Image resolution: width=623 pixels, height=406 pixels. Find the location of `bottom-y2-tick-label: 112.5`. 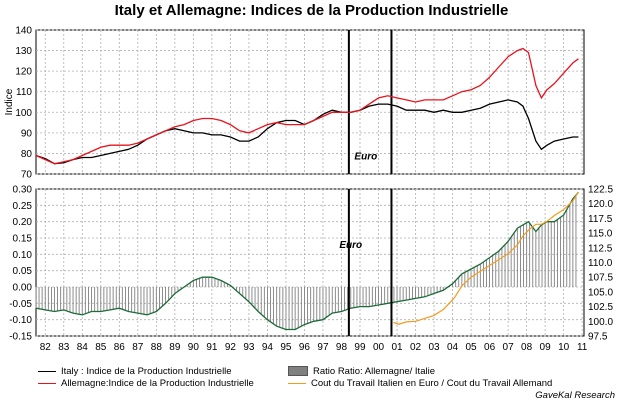

bottom-y2-tick-label: 112.5 is located at coordinates (600, 248).